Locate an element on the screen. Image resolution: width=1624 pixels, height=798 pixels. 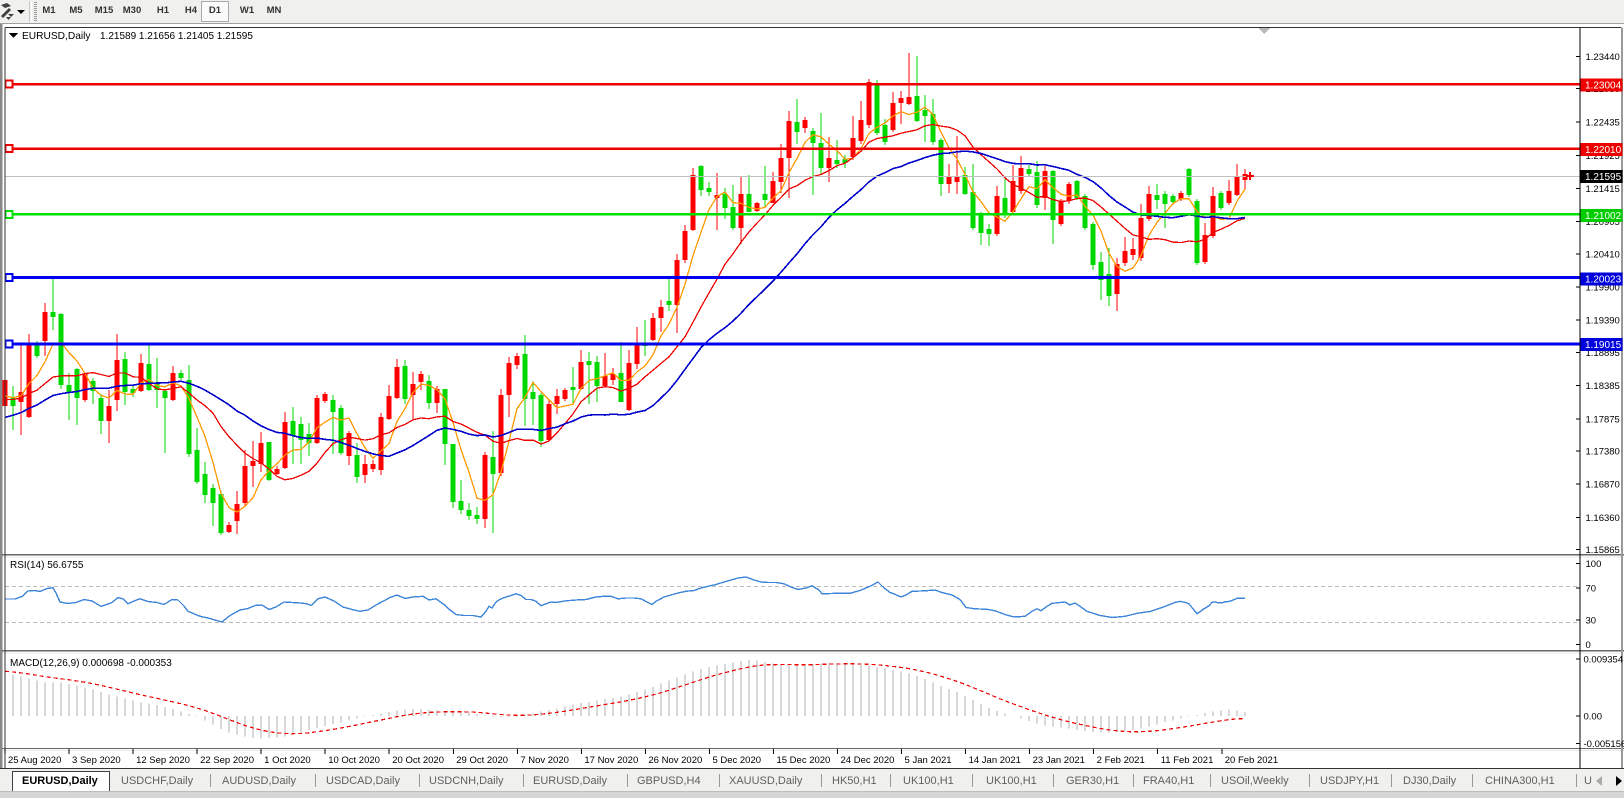
svg-text:MACD(12,26,9) 0.000698 -0.0003: MACD(12,26,9) 0.000698 -0.000353 is located at coordinates (91, 663).